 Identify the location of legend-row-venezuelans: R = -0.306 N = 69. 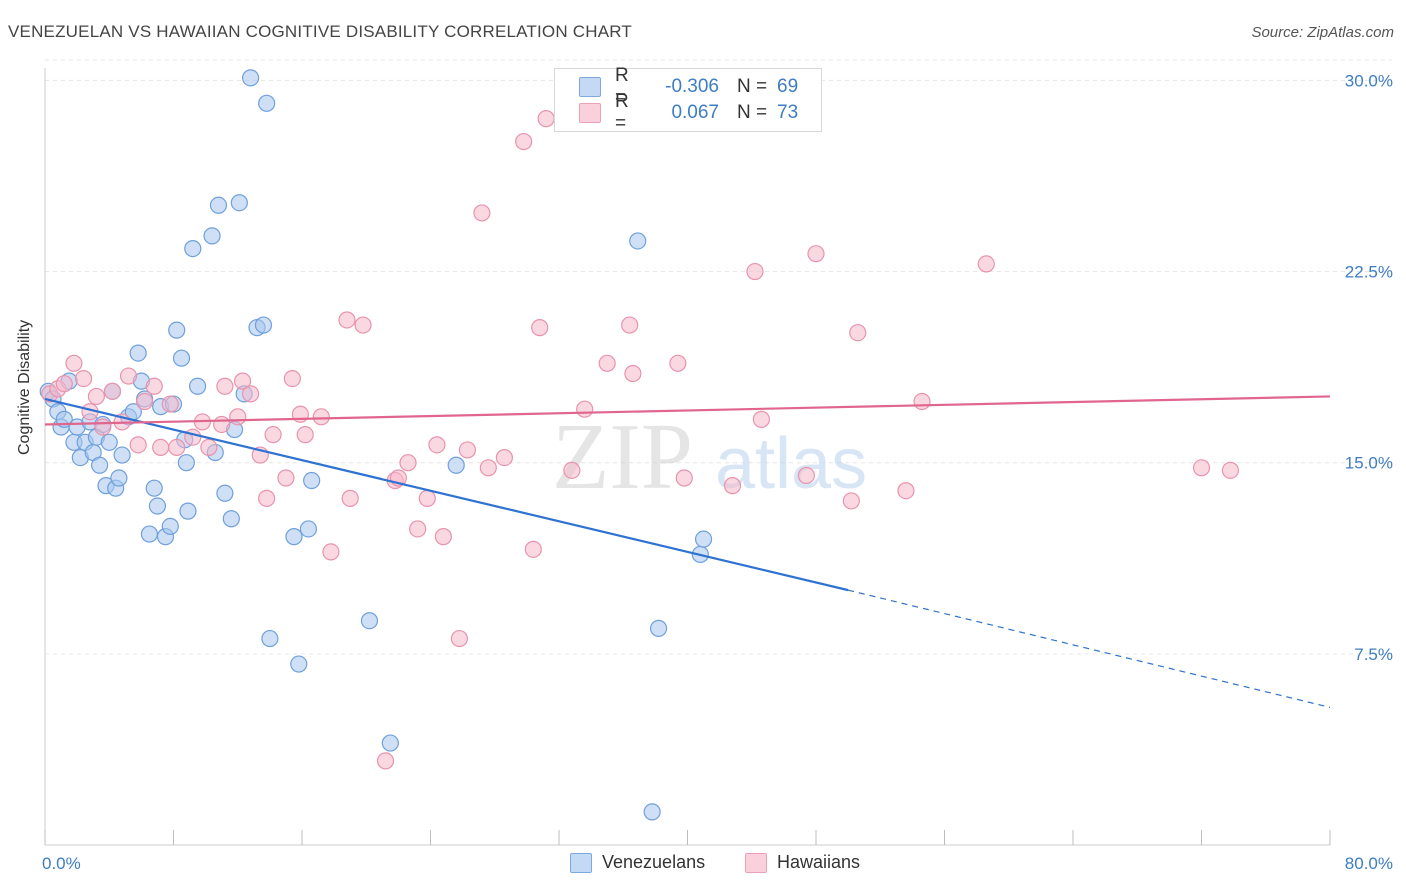
(689, 86).